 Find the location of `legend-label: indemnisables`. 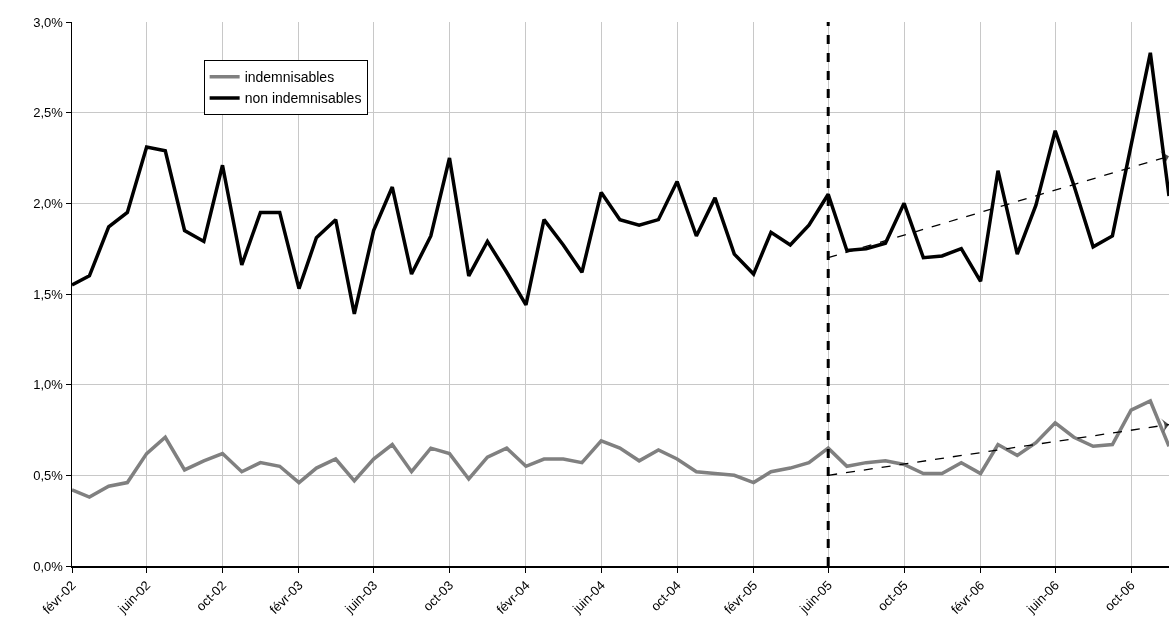

legend-label: indemnisables is located at coordinates (289, 77).